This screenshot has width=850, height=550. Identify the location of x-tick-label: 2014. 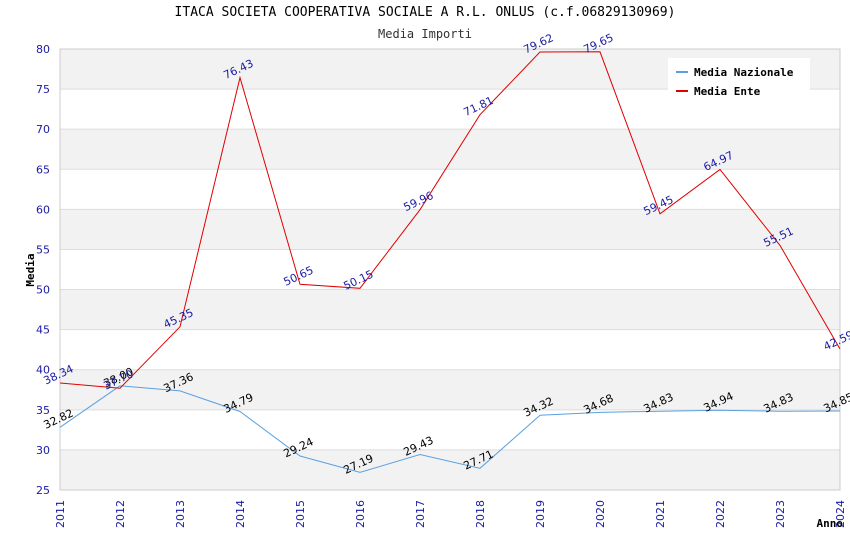
(240, 514).